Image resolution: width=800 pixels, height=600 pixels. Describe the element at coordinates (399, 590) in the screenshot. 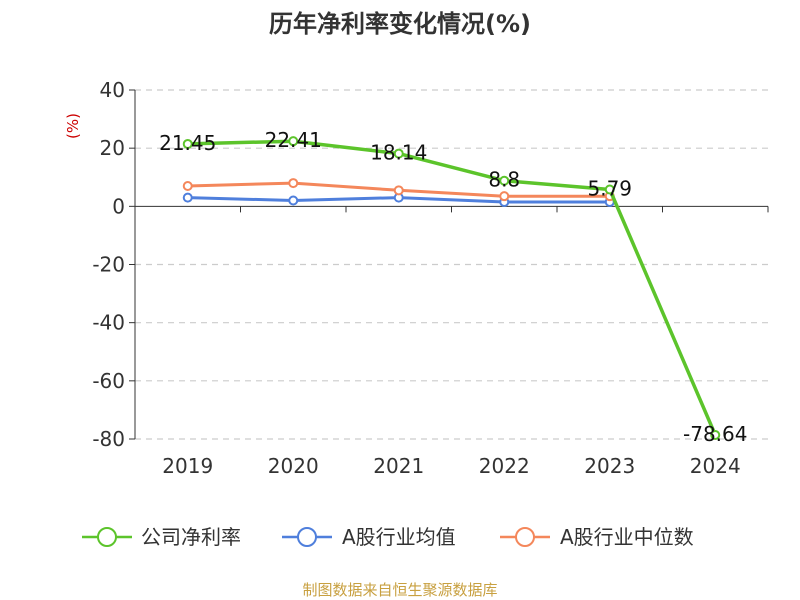

I see `source-note: 制图数据来自恒生聚源数据库` at that location.